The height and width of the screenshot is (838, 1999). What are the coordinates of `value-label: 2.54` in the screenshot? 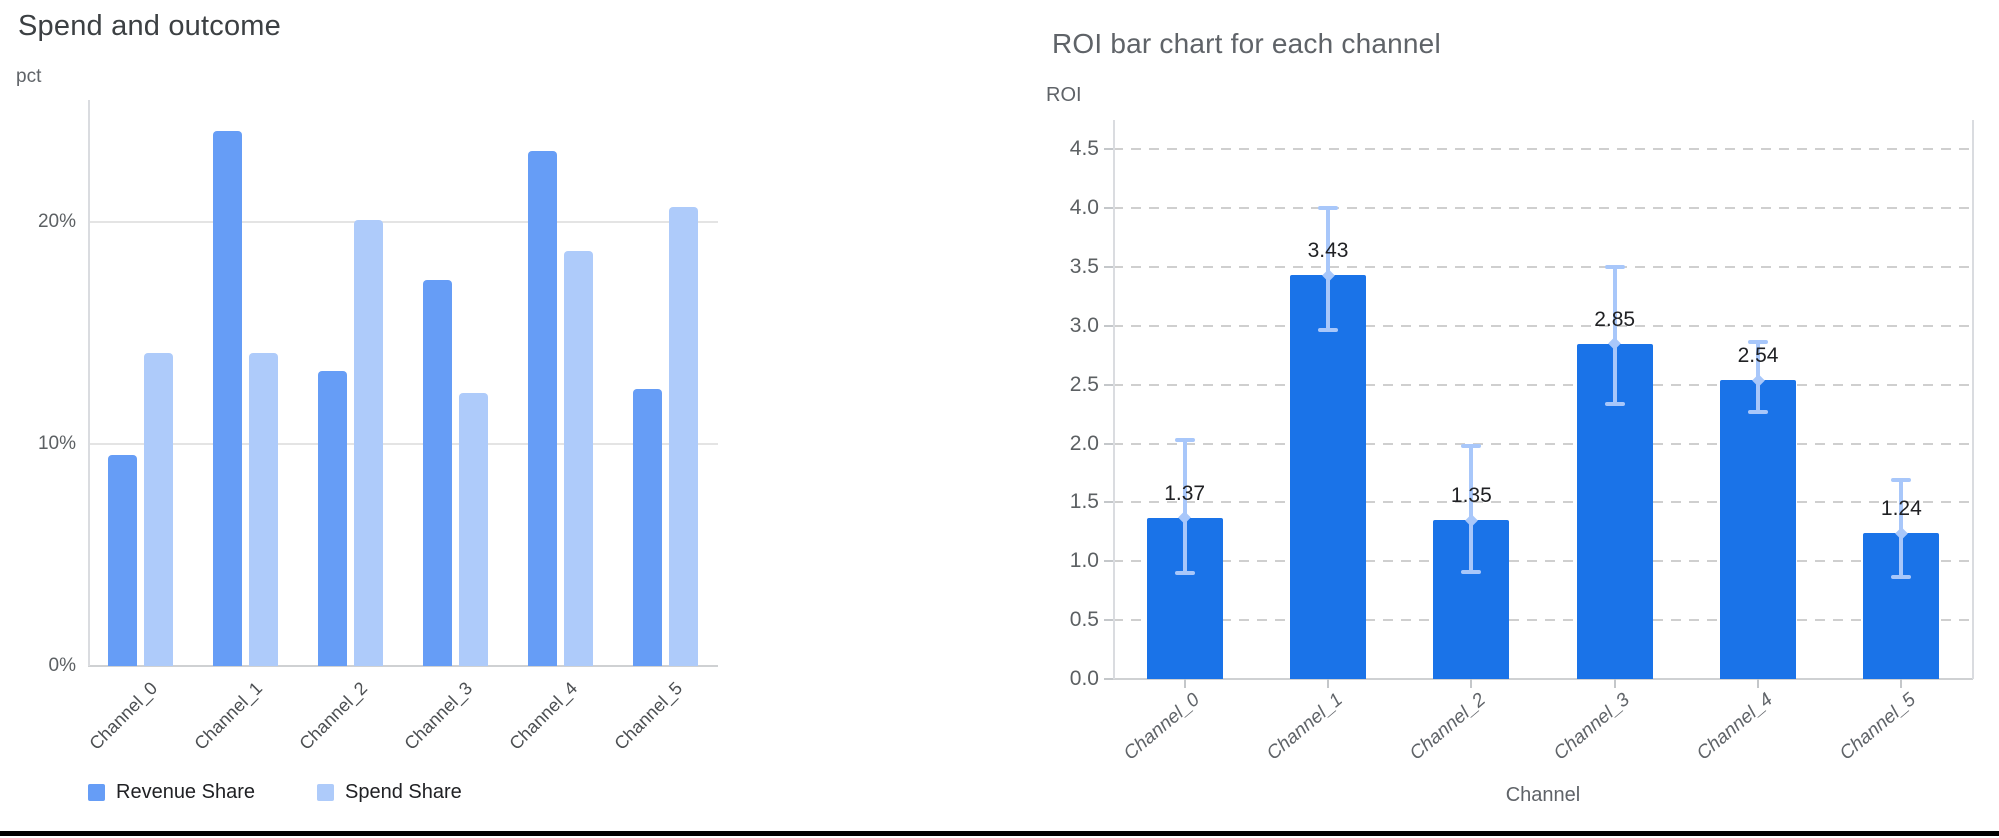 It's located at (1758, 356).